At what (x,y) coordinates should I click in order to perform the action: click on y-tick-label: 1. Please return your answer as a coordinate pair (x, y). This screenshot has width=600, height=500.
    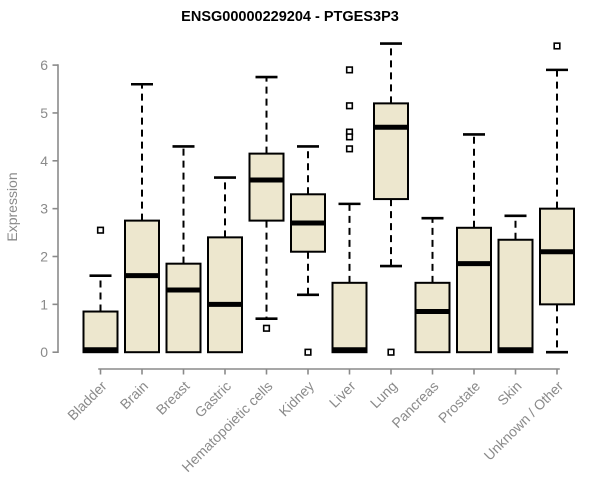
    Looking at the image, I should click on (44, 304).